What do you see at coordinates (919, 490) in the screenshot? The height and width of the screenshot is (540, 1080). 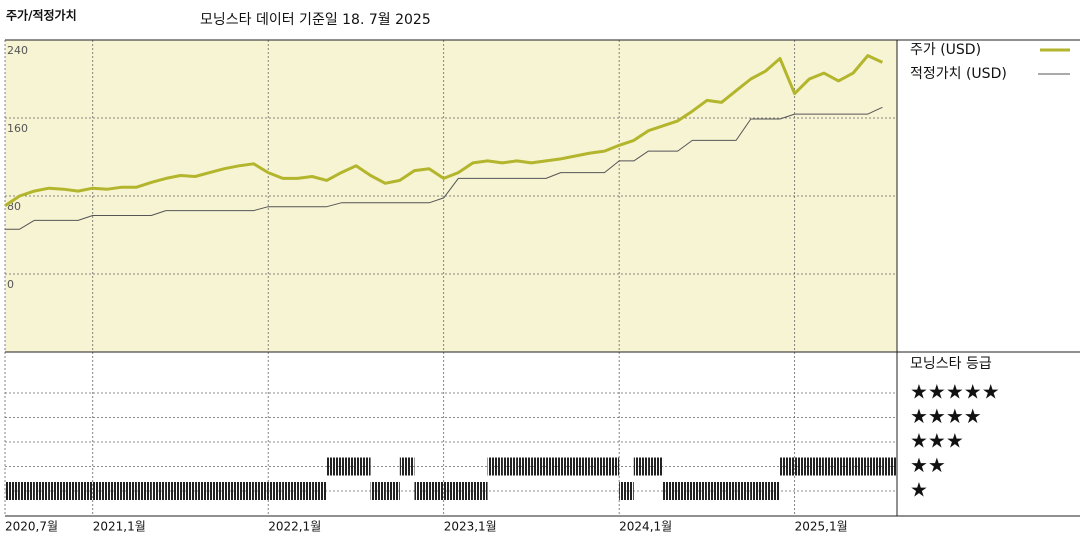 I see `rating-level-label: ★` at bounding box center [919, 490].